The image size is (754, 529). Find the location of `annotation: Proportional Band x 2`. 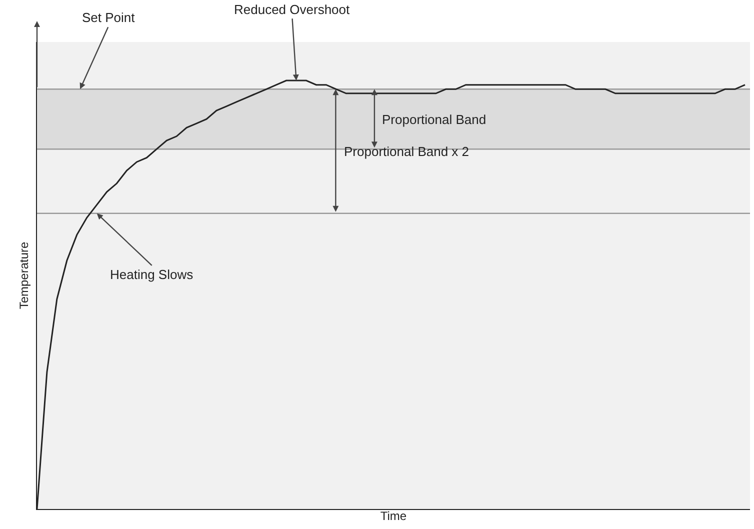

annotation: Proportional Band x 2 is located at coordinates (407, 151).